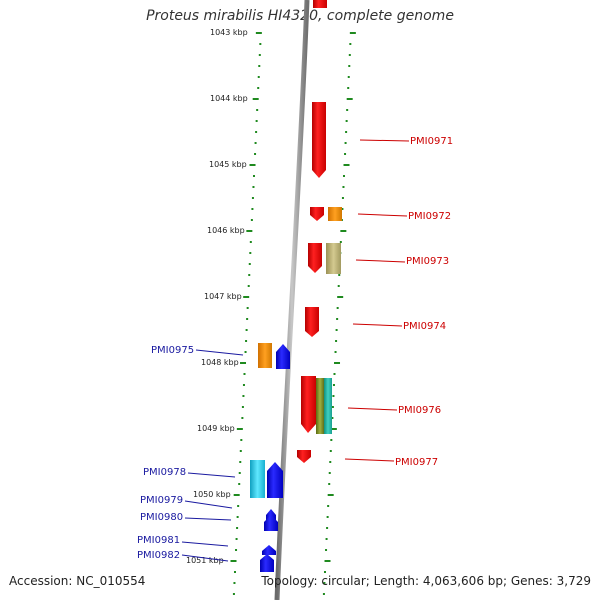 The width and height of the screenshot is (600, 600). What do you see at coordinates (257, 479) in the screenshot?
I see `gene-box-pmi0978` at bounding box center [257, 479].